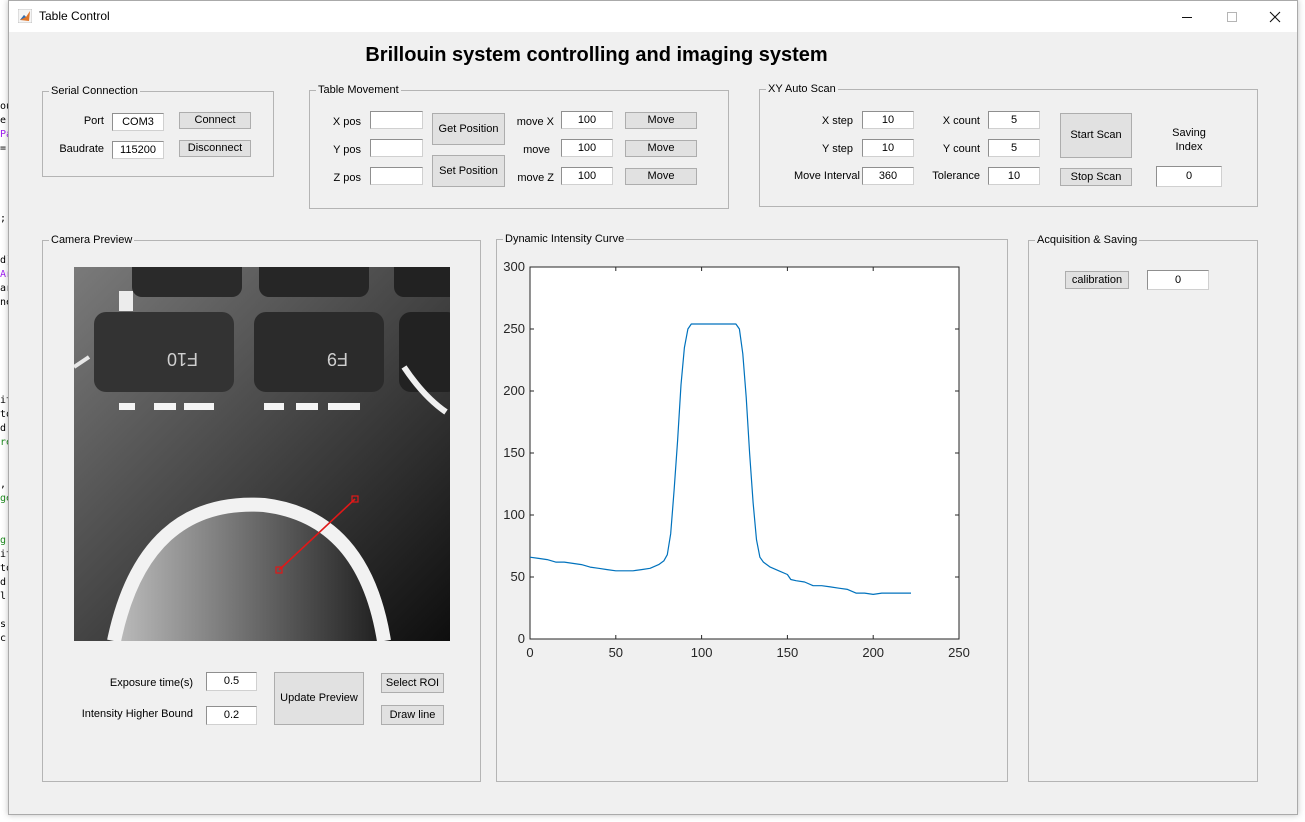 The width and height of the screenshot is (1305, 822). Describe the element at coordinates (215, 148) in the screenshot. I see `disconnect-button: Disconnect` at that location.